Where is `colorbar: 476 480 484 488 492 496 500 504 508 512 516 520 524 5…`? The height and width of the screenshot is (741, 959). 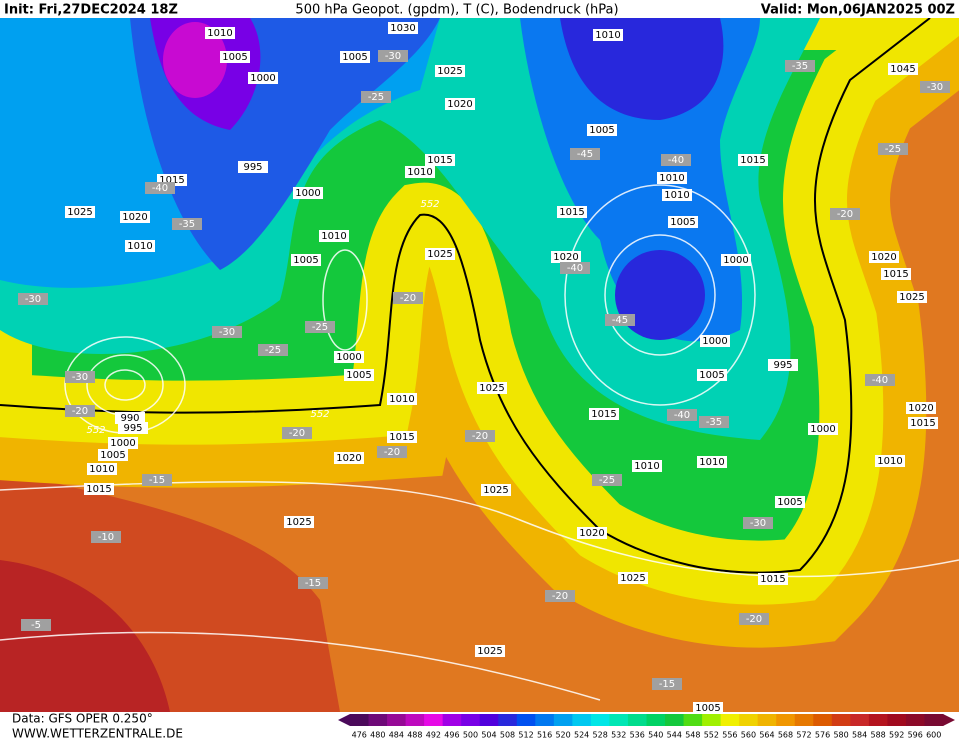
colorbar: 476 480 484 488 492 496 500 504 508 512 516 520 524 5… is located at coordinates (646, 727).